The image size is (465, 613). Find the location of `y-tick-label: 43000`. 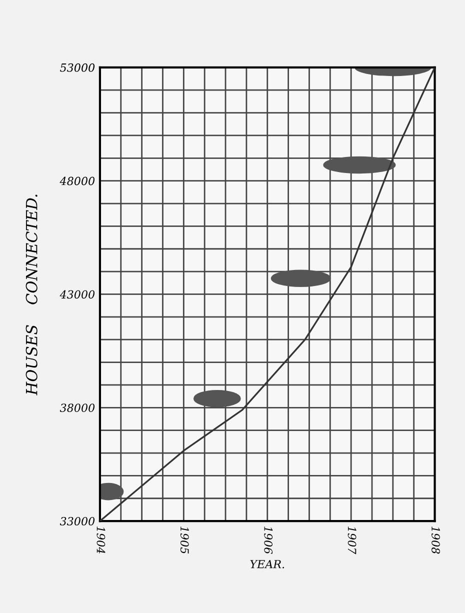

y-tick-label: 43000 is located at coordinates (77, 294).